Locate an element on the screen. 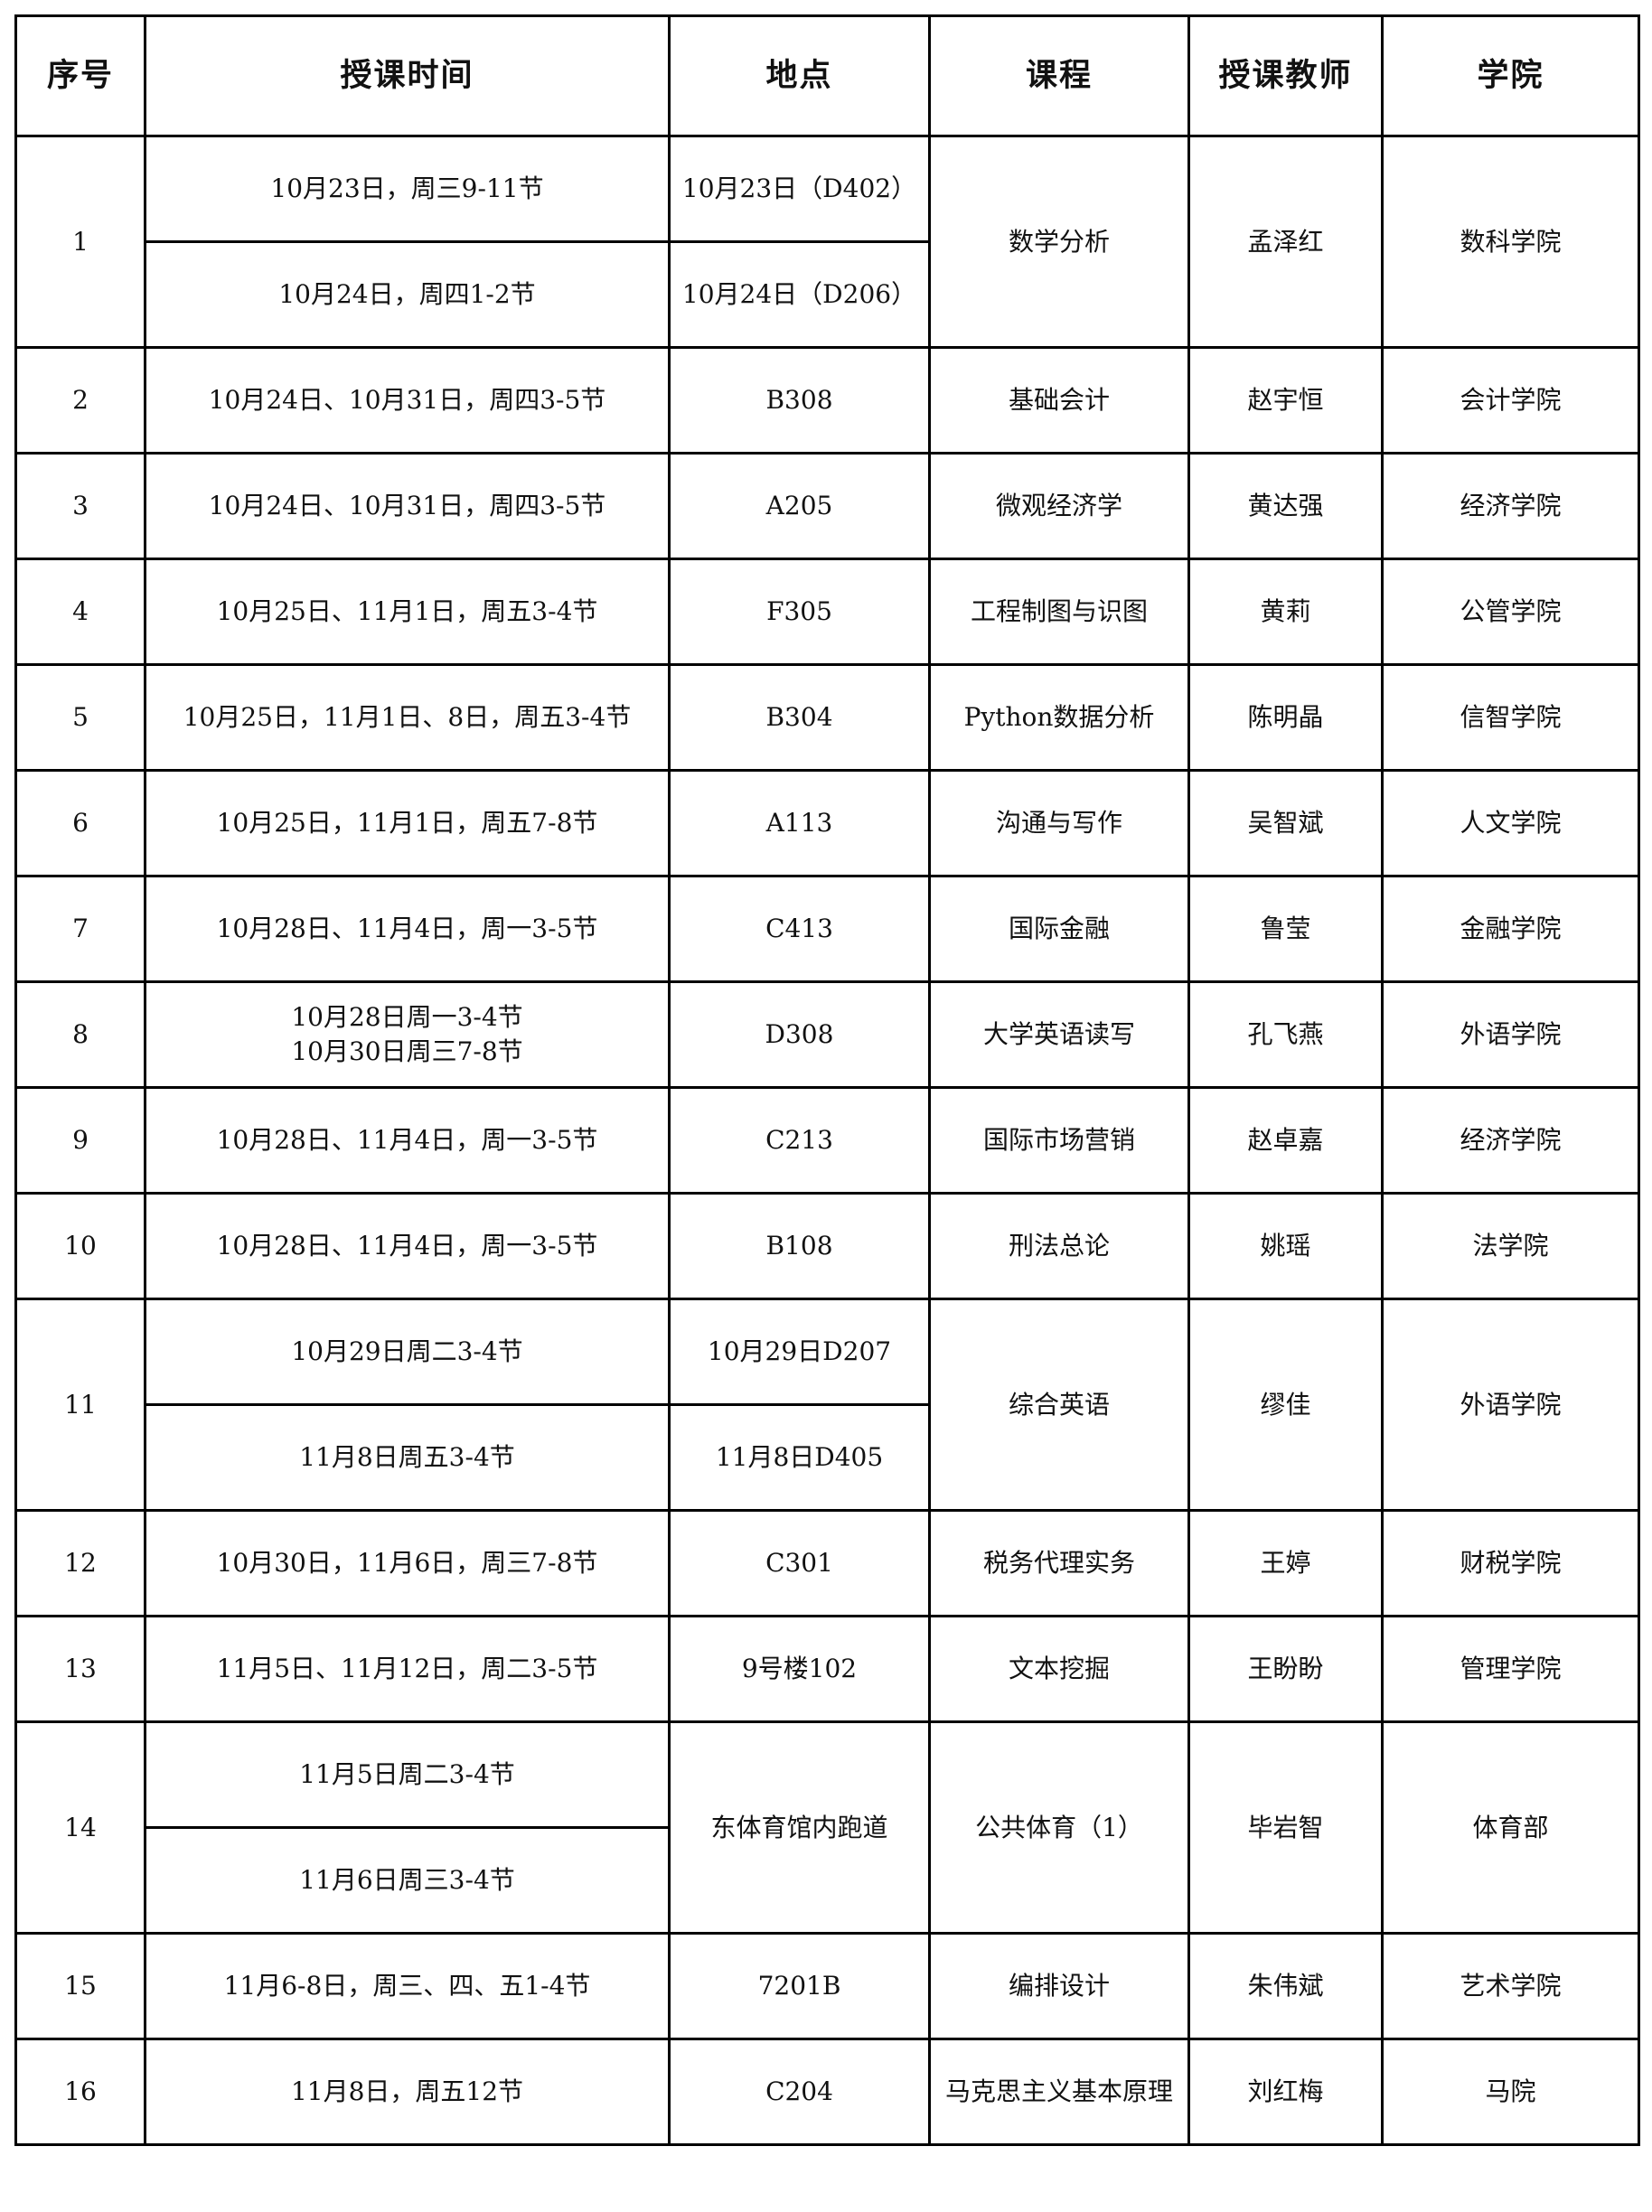 Image resolution: width=1652 pixels, height=2212 pixels. cell-time: 10月28日周一3-4节 10月30日周三7-8节 is located at coordinates (407, 1034).